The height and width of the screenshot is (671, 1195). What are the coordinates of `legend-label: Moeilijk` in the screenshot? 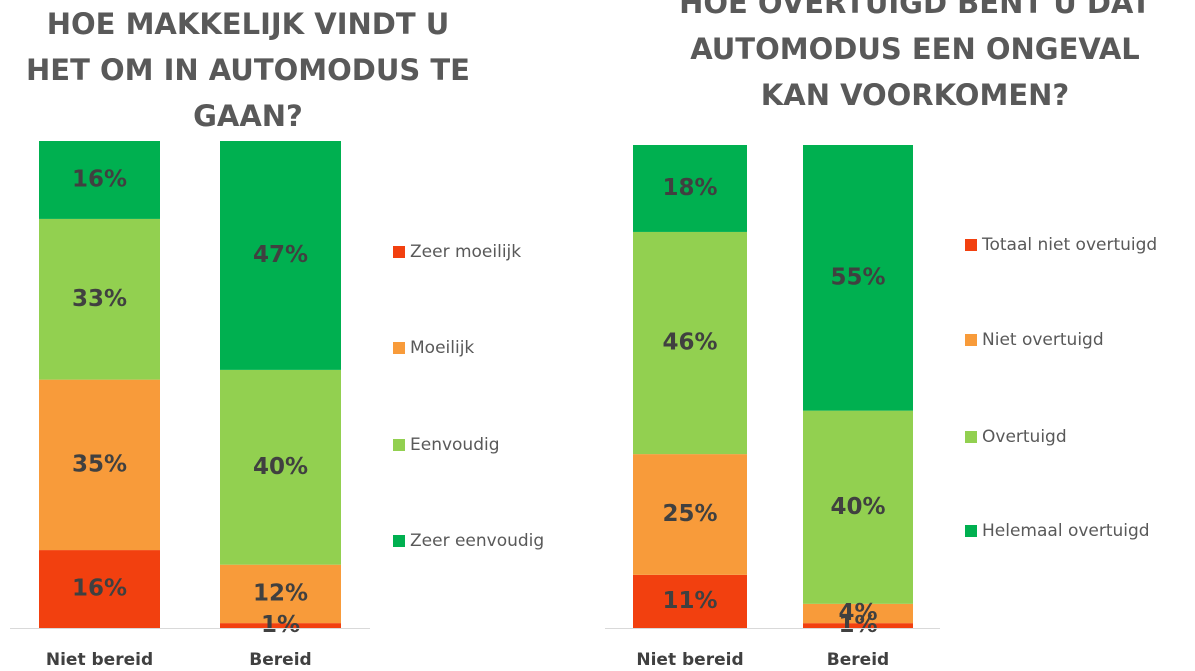 It's located at (442, 348).